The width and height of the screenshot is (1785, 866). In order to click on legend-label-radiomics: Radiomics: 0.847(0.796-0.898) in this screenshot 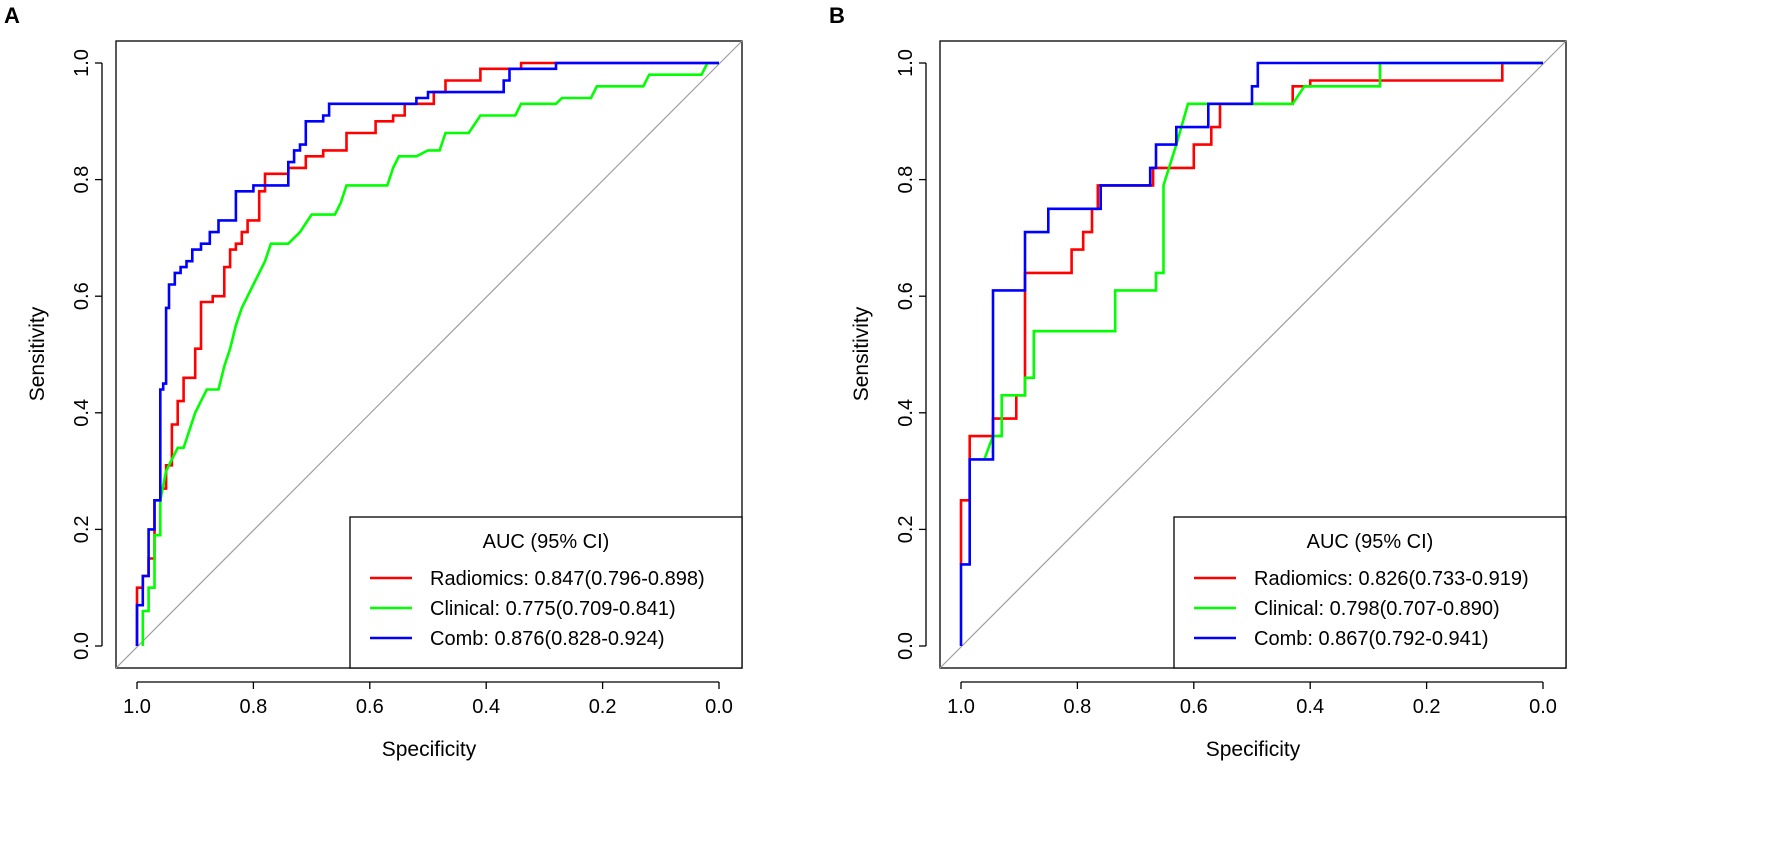, I will do `click(567, 579)`.